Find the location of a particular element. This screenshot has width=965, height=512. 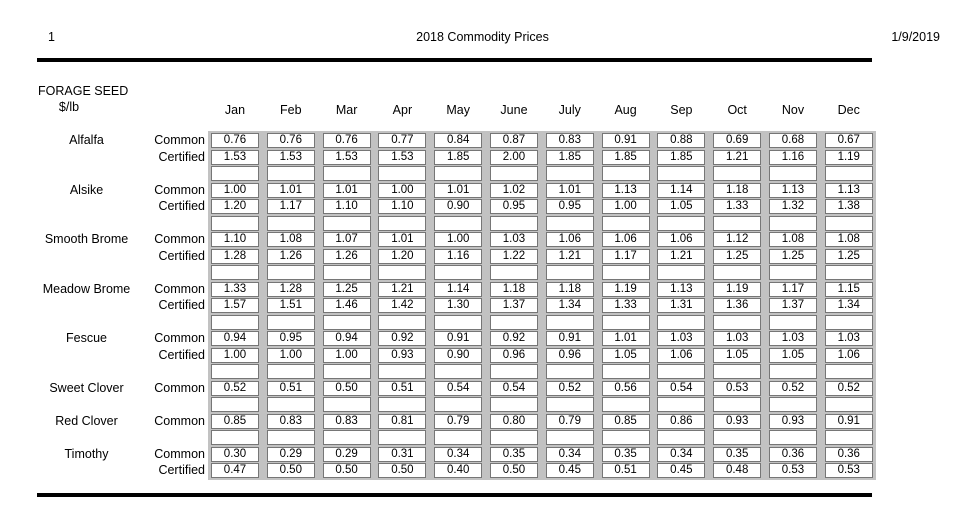

month-header: Aug is located at coordinates (625, 110).